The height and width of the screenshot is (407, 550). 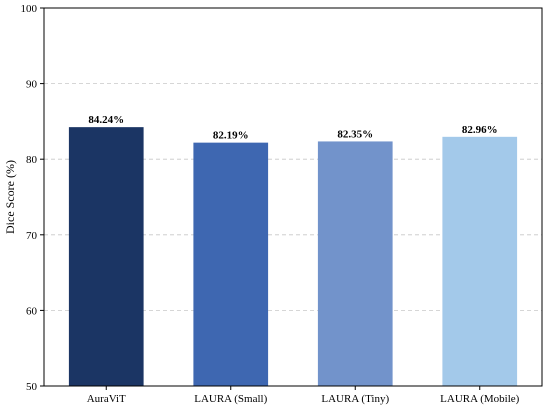 I want to click on y-tick-label: 60, so click(x=32, y=311).